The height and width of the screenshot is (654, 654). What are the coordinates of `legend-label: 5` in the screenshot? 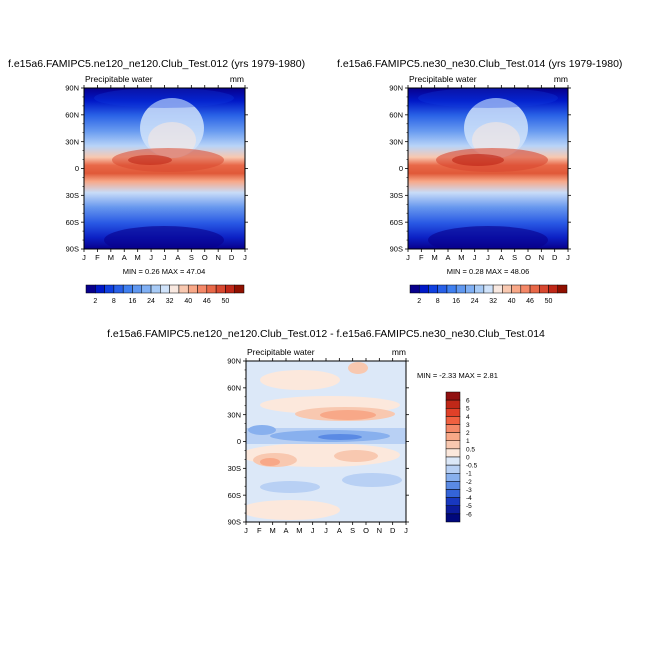 It's located at (468, 409).